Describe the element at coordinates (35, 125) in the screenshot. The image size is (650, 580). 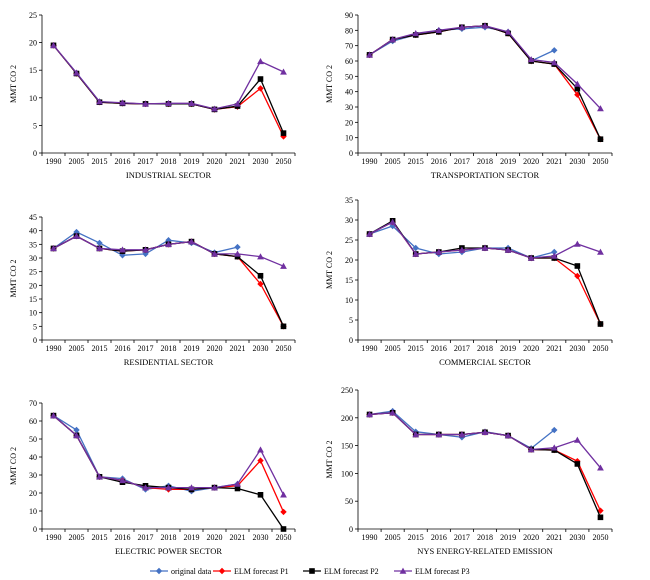
I see `y-tick-label: 5` at that location.